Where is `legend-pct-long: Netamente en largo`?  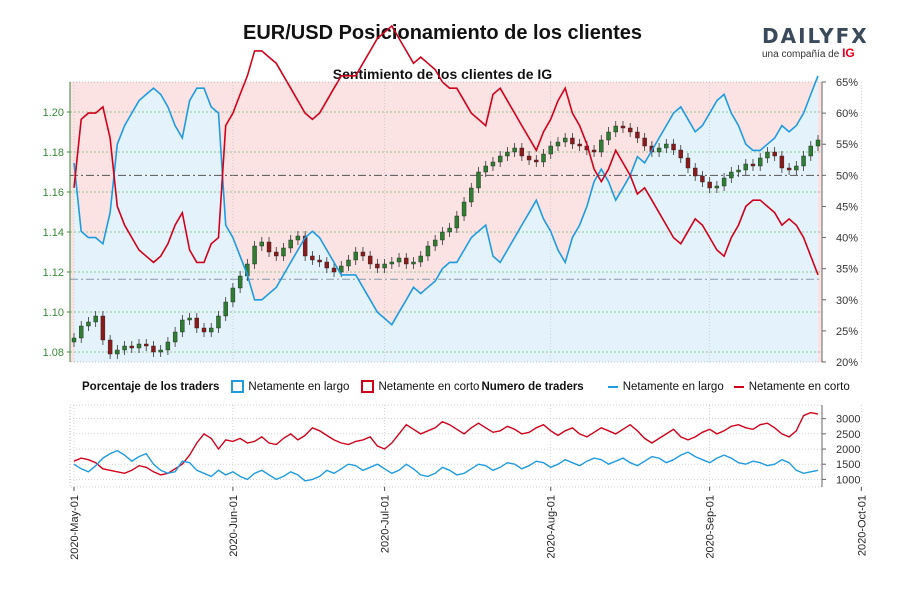 legend-pct-long: Netamente en largo is located at coordinates (284, 386).